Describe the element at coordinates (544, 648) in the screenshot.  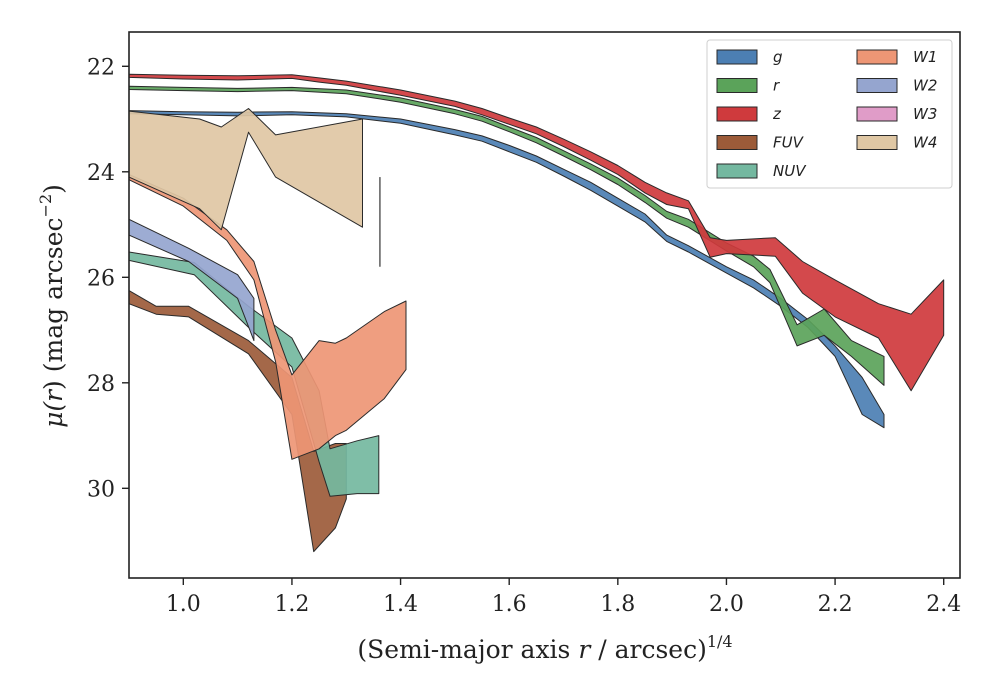
I see `x-axis-label: (Semi-major axis r / arcsec)1/4` at that location.